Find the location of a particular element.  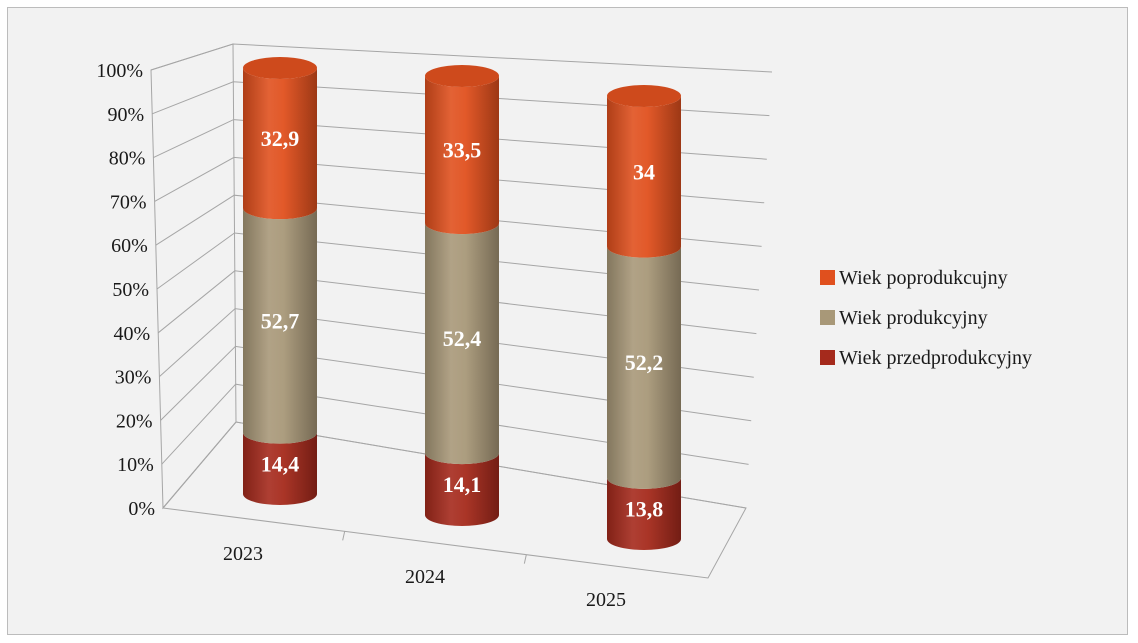

data-label: 13,8 is located at coordinates (644, 508).